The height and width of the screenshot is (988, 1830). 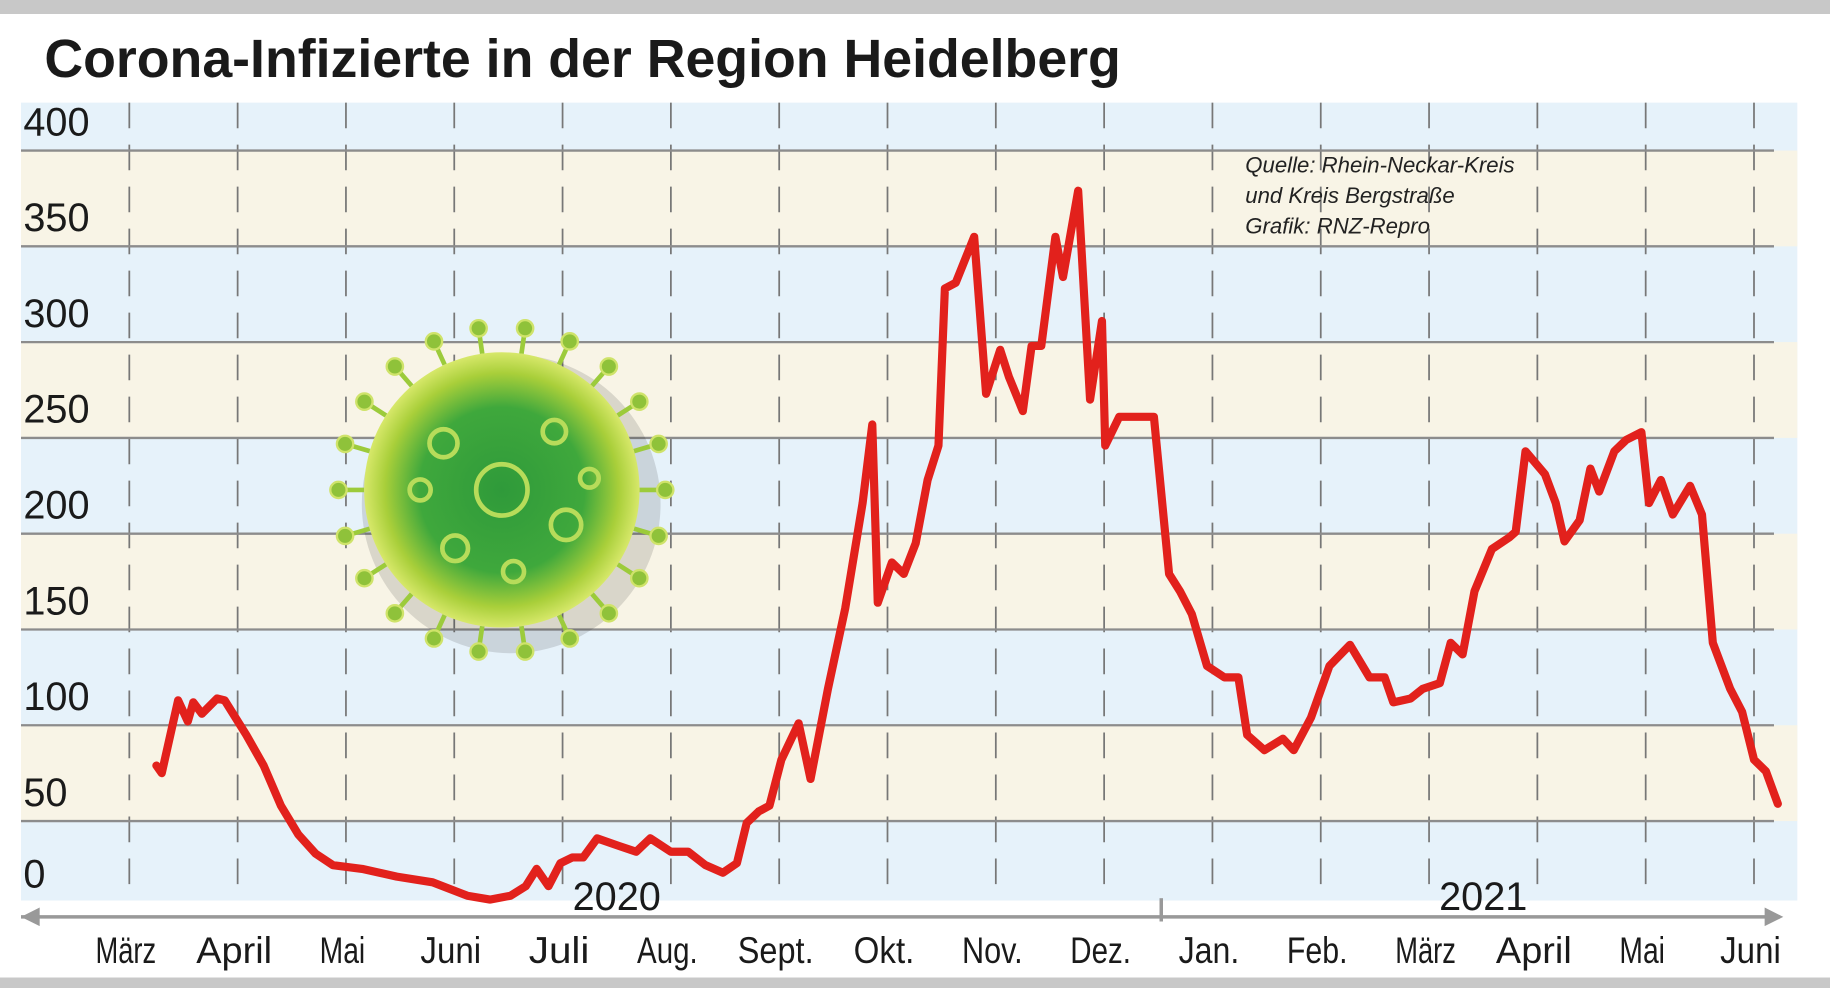 I want to click on x-tick-label: Sept., so click(x=776, y=950).